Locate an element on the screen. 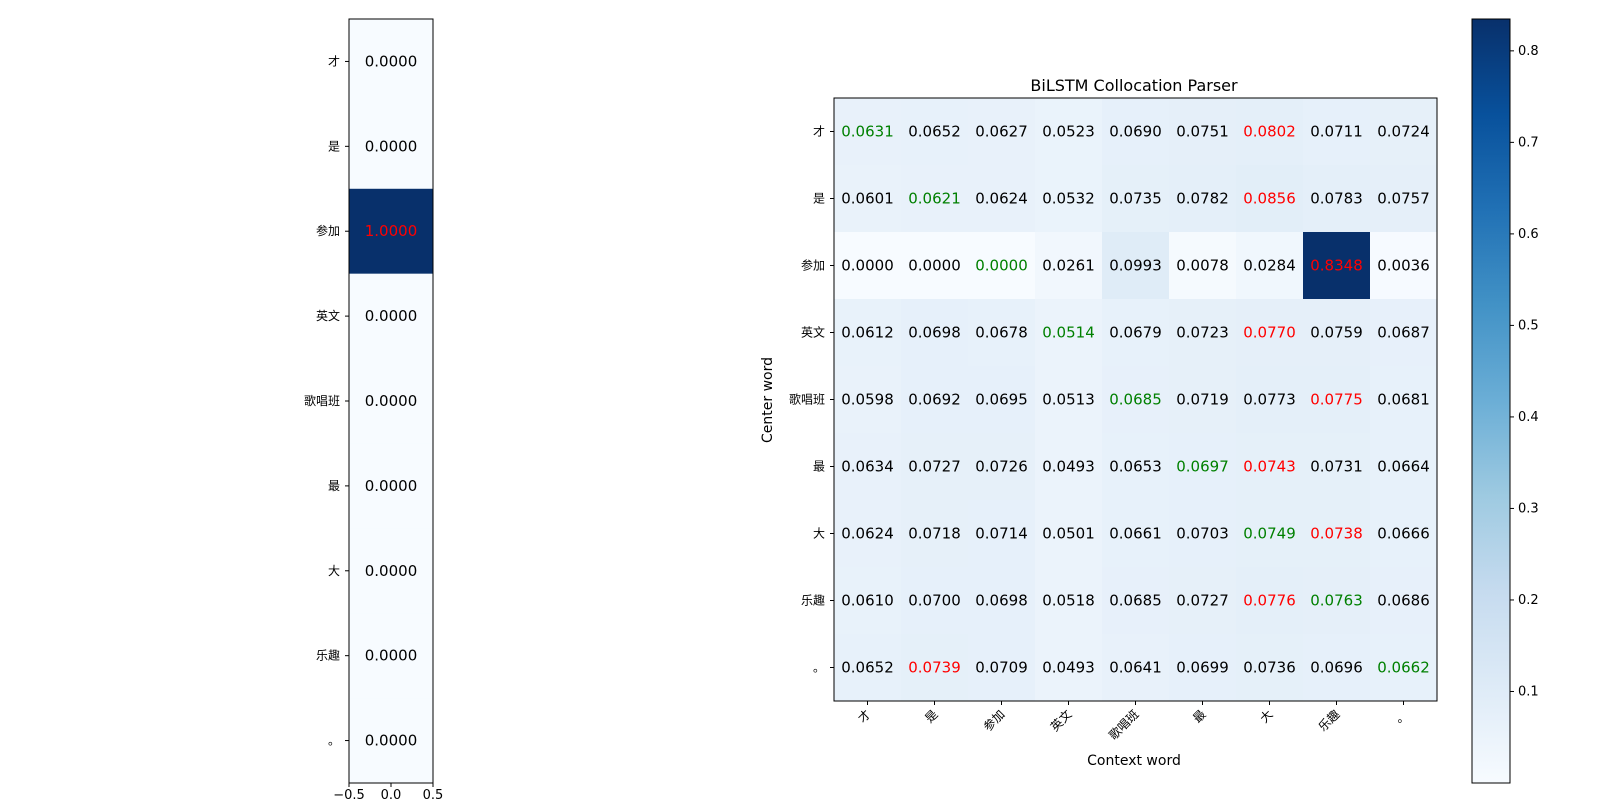  matrix-cell-value: 0.0624 is located at coordinates (867, 534).